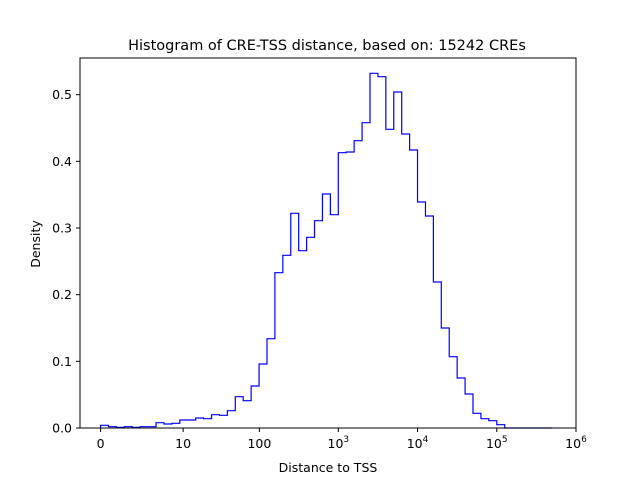 This screenshot has height=480, width=640. Describe the element at coordinates (259, 443) in the screenshot. I see `x-tick-label: 100` at that location.